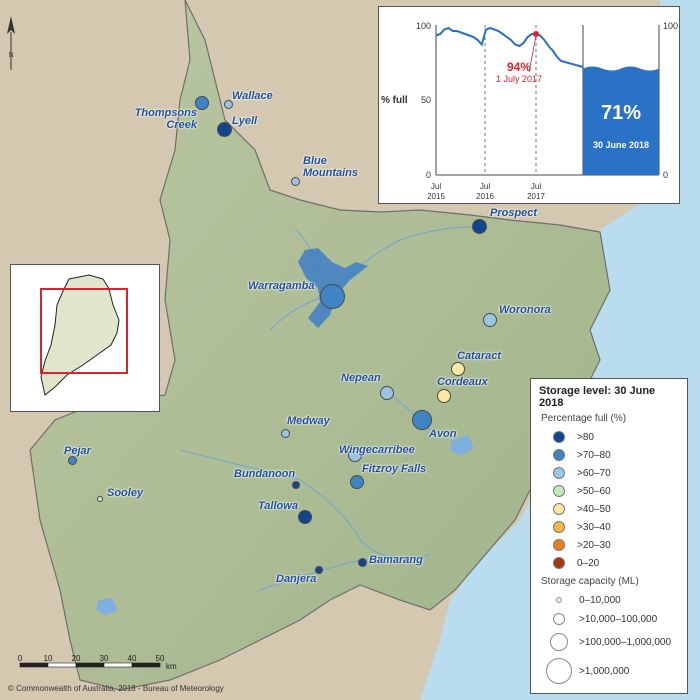 Image resolution: width=700 pixels, height=700 pixels. Describe the element at coordinates (281, 286) in the screenshot. I see `label-warragamba: Warragamba` at that location.